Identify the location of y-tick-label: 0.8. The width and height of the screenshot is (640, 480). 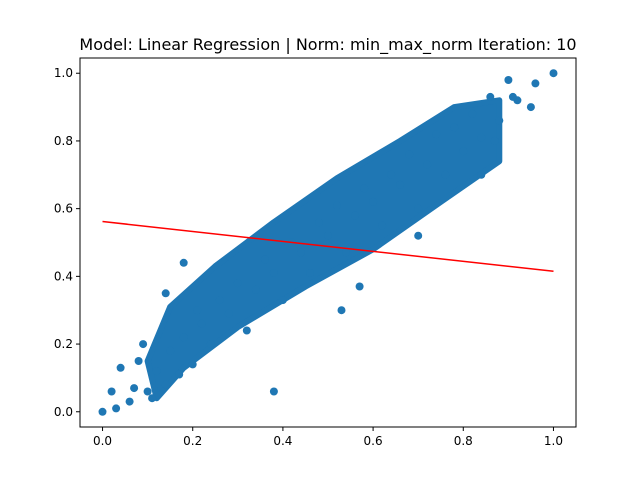
(63, 141).